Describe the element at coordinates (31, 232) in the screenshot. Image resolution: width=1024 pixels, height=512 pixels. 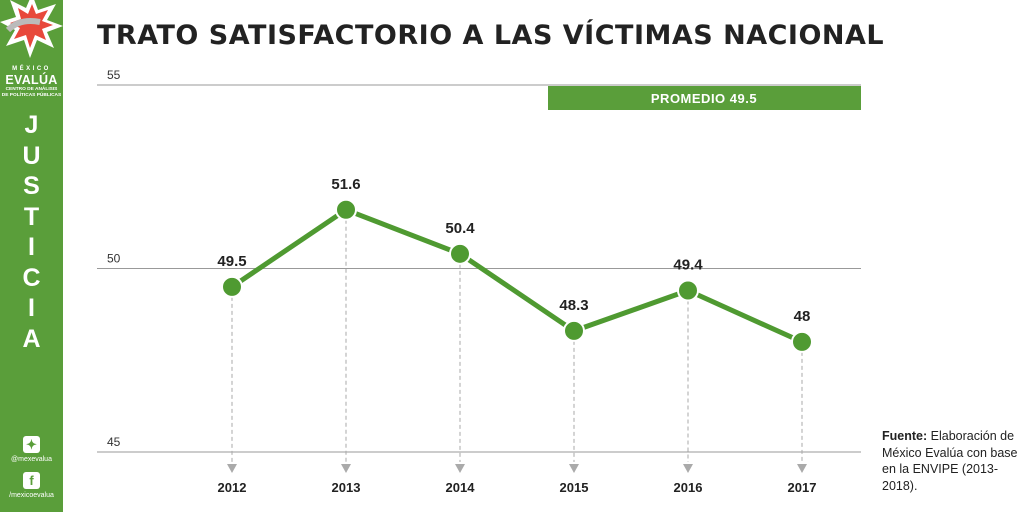
I see `section-name-vertical: J U S T I C I A` at that location.